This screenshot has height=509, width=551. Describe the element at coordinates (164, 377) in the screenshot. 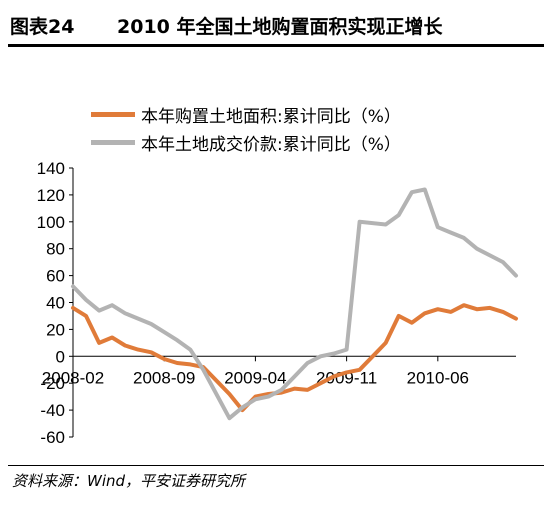

I see `x-tick-label: 2008-09` at that location.